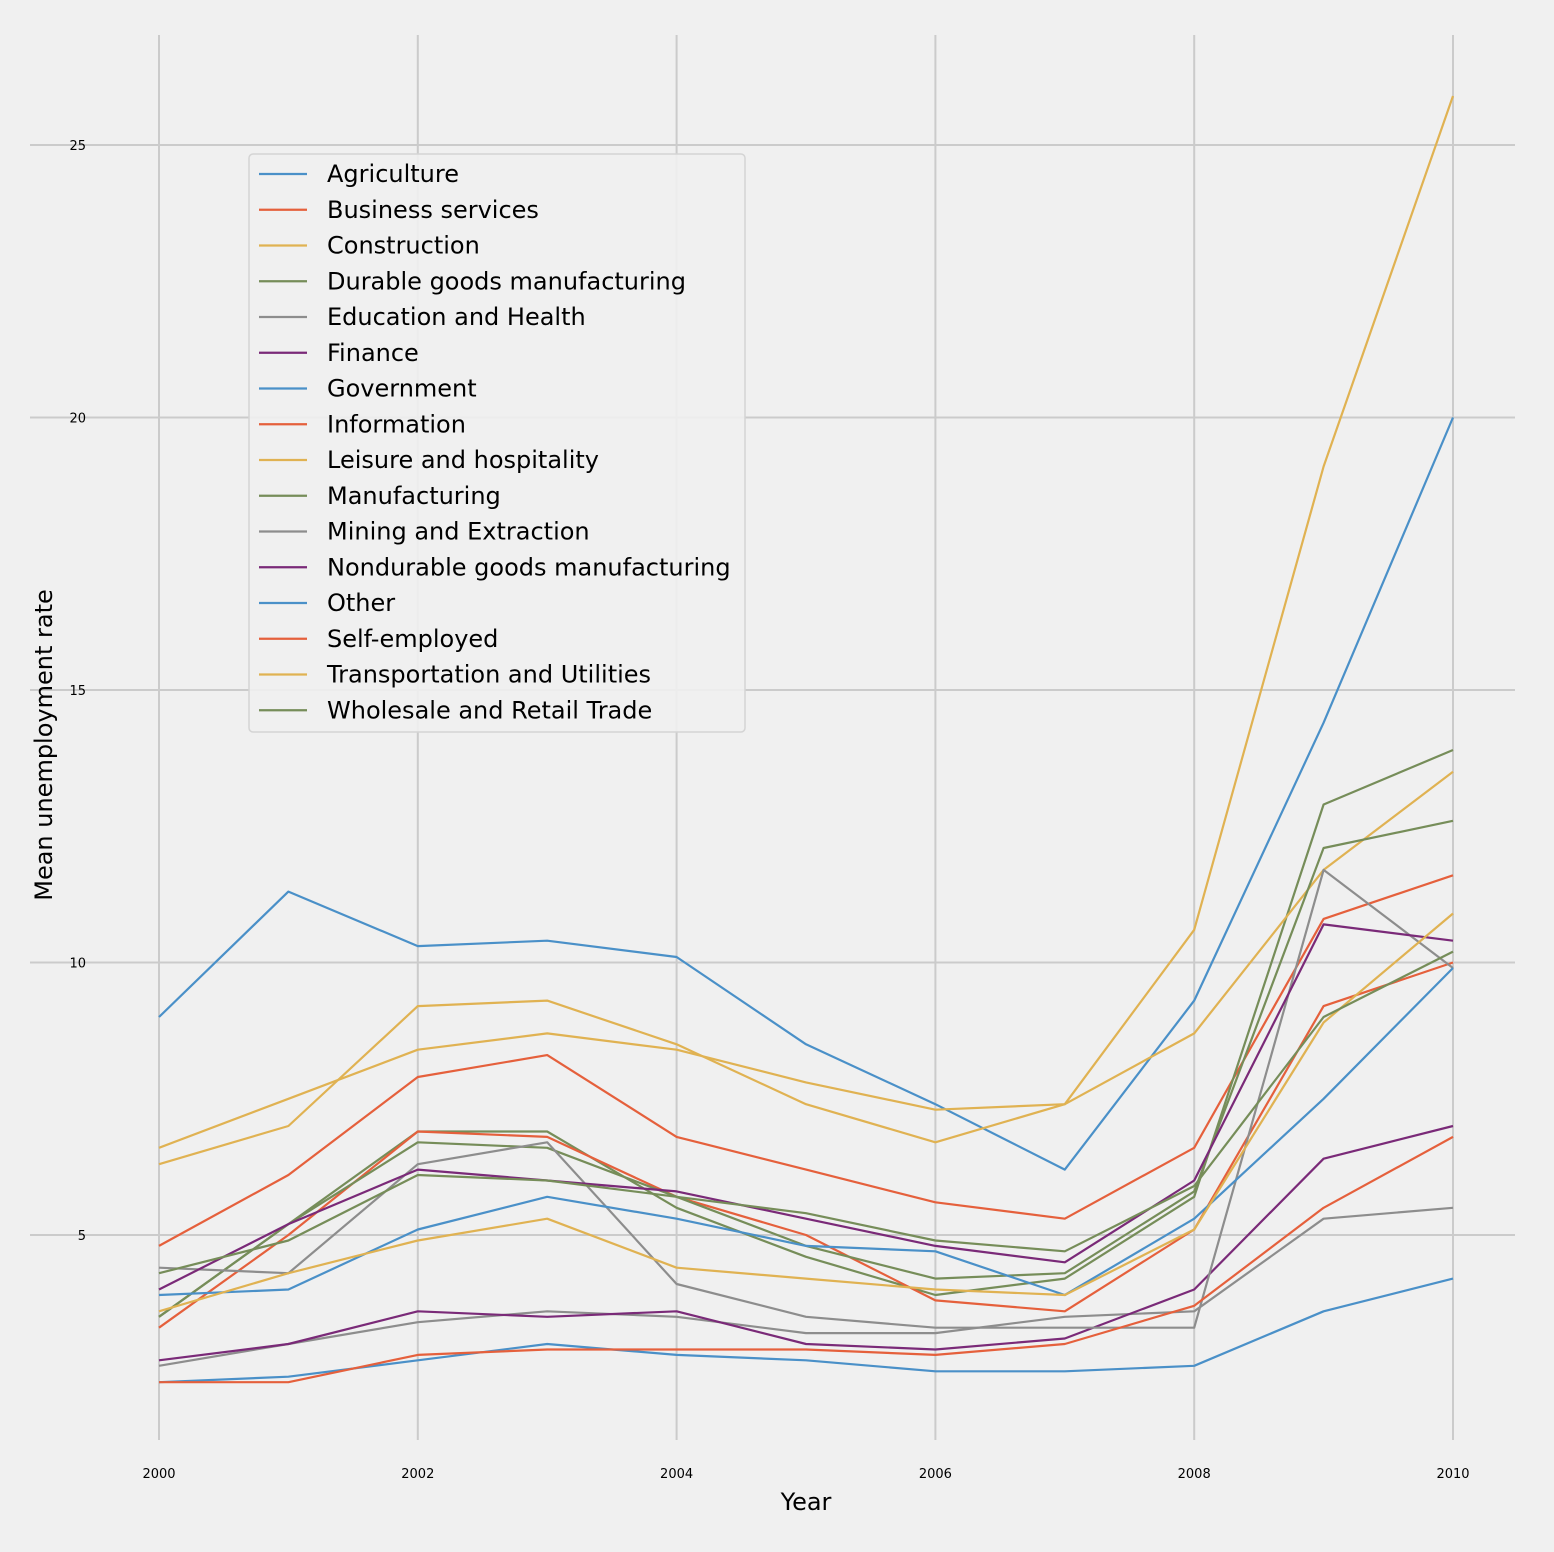 This screenshot has width=1554, height=1552. Describe the element at coordinates (529, 567) in the screenshot. I see `legend-label: Nondurable goods manufacturing` at that location.